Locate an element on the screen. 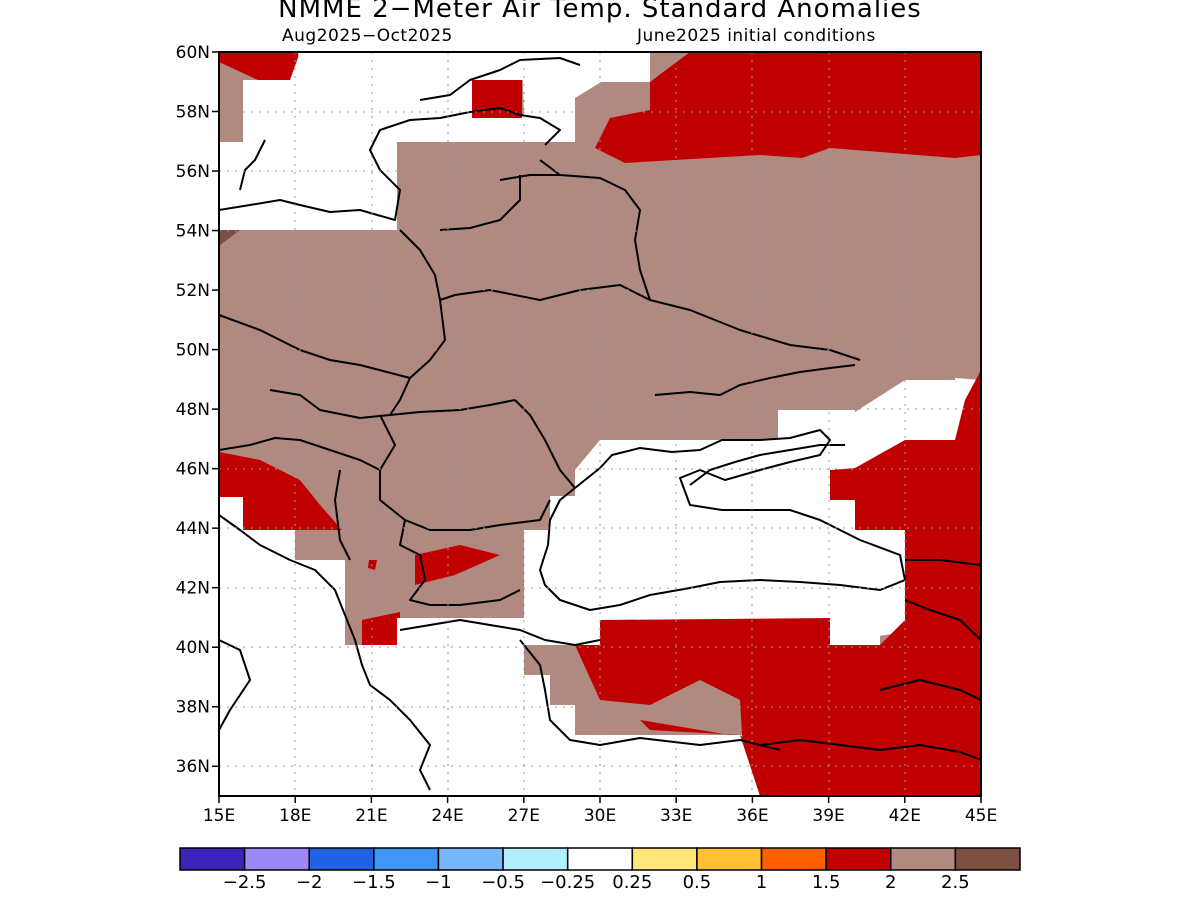 This screenshot has height=900, width=1200. lat-tick-label: 40N is located at coordinates (193, 648).